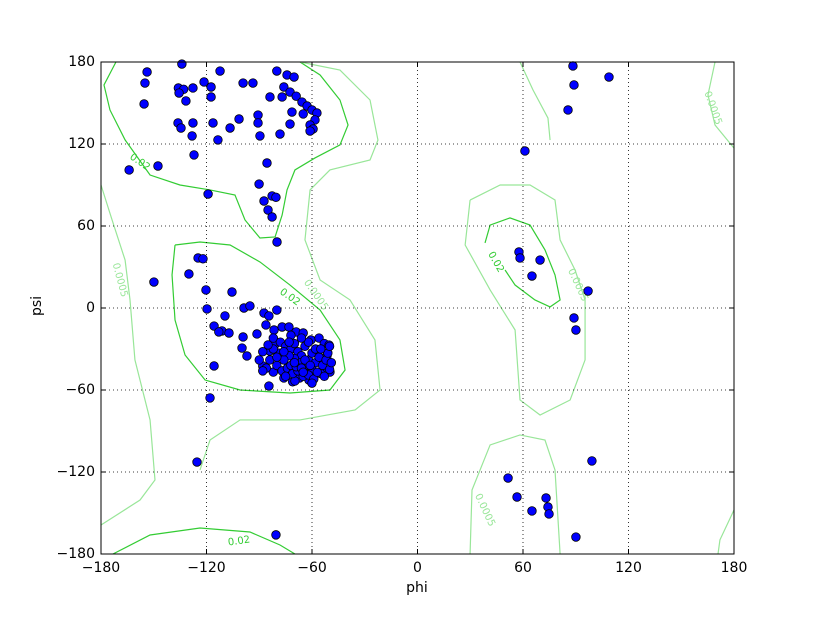  What do you see at coordinates (86, 226) in the screenshot?
I see `y-tick-label: 60` at bounding box center [86, 226].